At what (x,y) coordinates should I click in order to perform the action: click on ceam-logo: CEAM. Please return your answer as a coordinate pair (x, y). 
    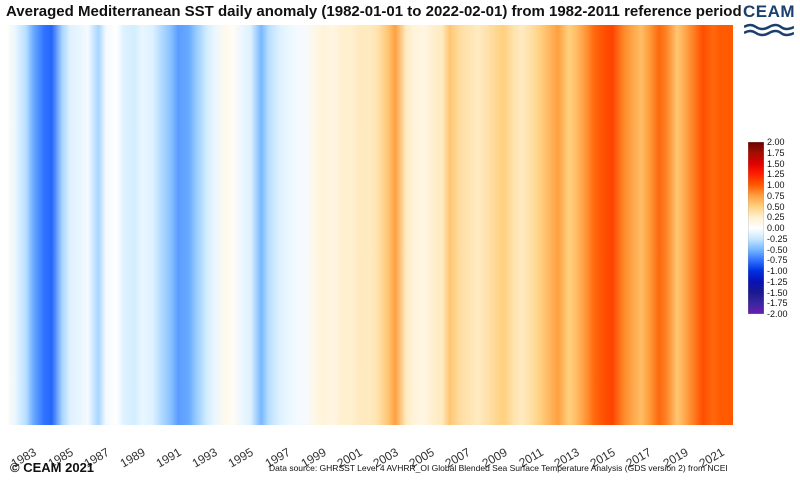
    Looking at the image, I should click on (769, 22).